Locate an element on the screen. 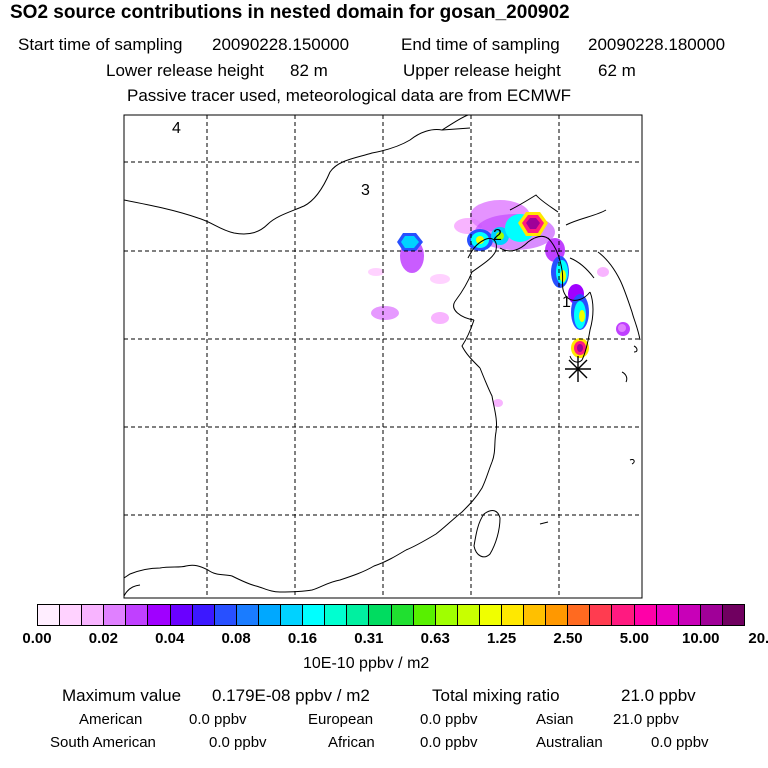 The width and height of the screenshot is (768, 768). region-label-4: 4 is located at coordinates (176, 128).